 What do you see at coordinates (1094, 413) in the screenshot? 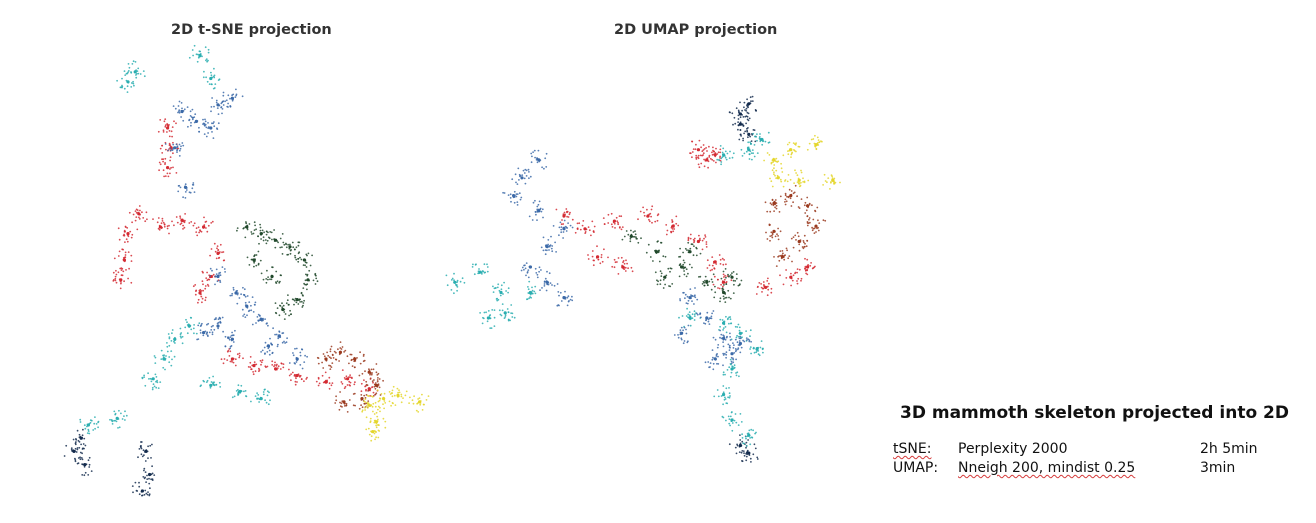
I see `annotation-title: 3D mammoth skeleton projected into 2D` at bounding box center [1094, 413].